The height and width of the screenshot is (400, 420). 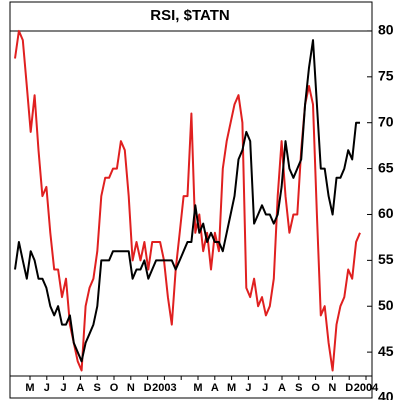 I want to click on y-tick-label: 40, so click(x=386, y=394).